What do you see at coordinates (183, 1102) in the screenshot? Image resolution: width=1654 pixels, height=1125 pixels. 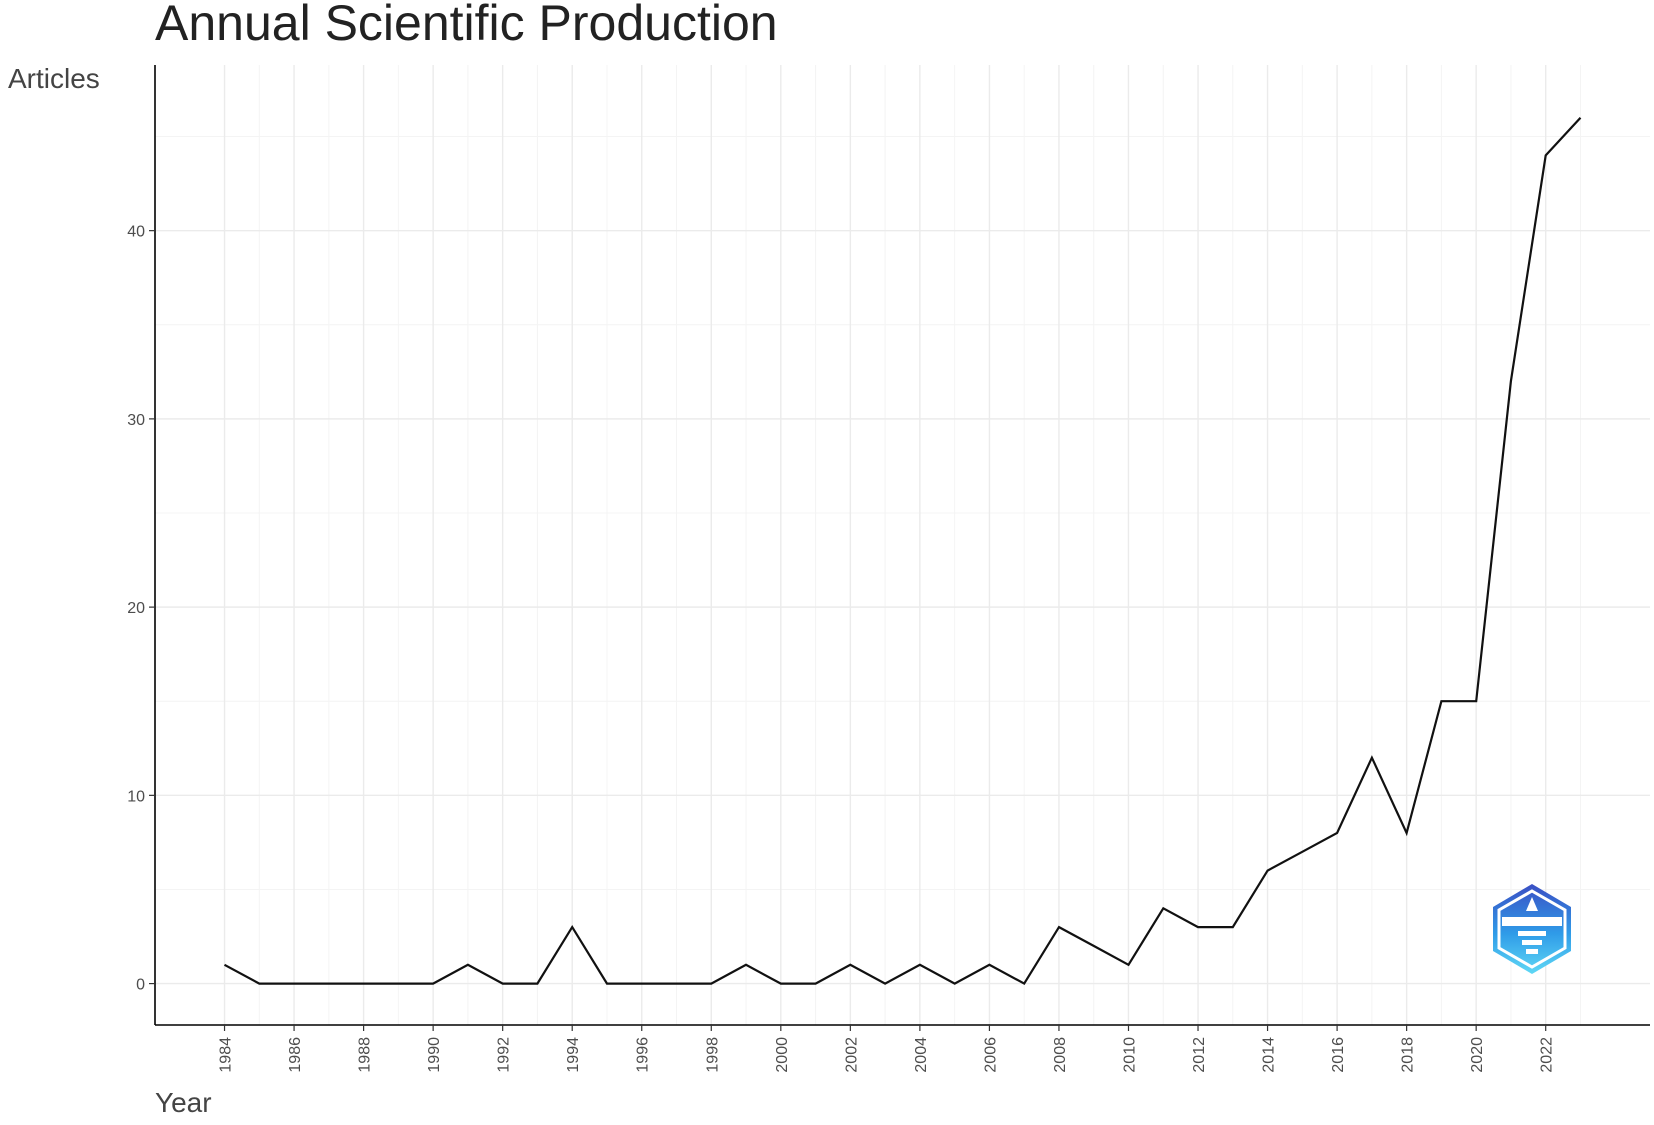 I see `x-axis-title: Year` at bounding box center [183, 1102].